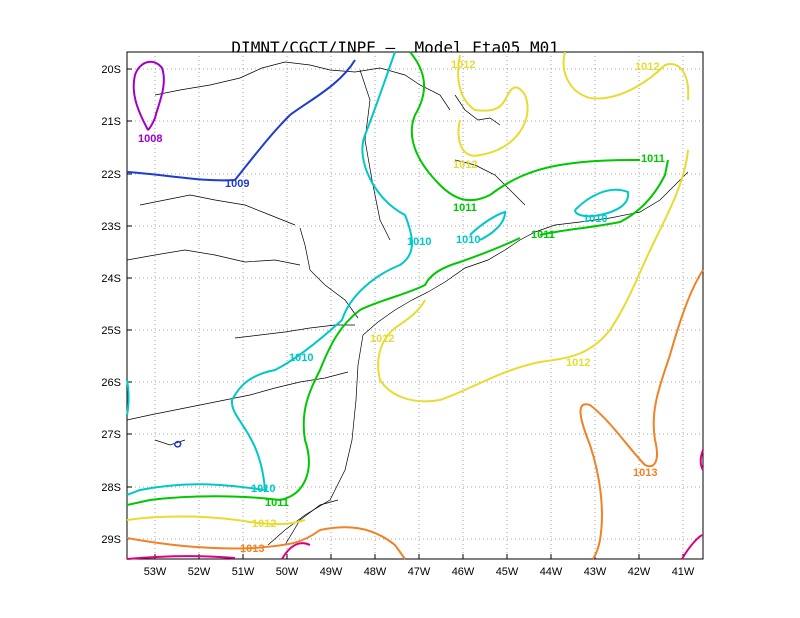 The image size is (800, 618). Describe the element at coordinates (294, 331) in the screenshot. I see `border-pr-sc` at that location.